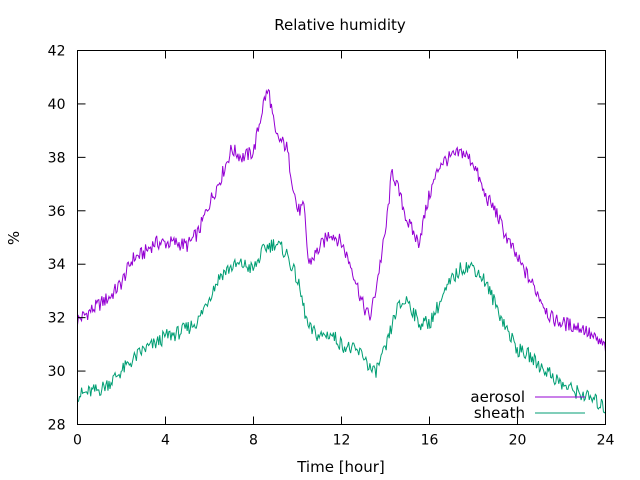 This screenshot has height=480, width=640. What do you see at coordinates (499, 413) in the screenshot?
I see `legend-label-sheath: sheath` at bounding box center [499, 413].